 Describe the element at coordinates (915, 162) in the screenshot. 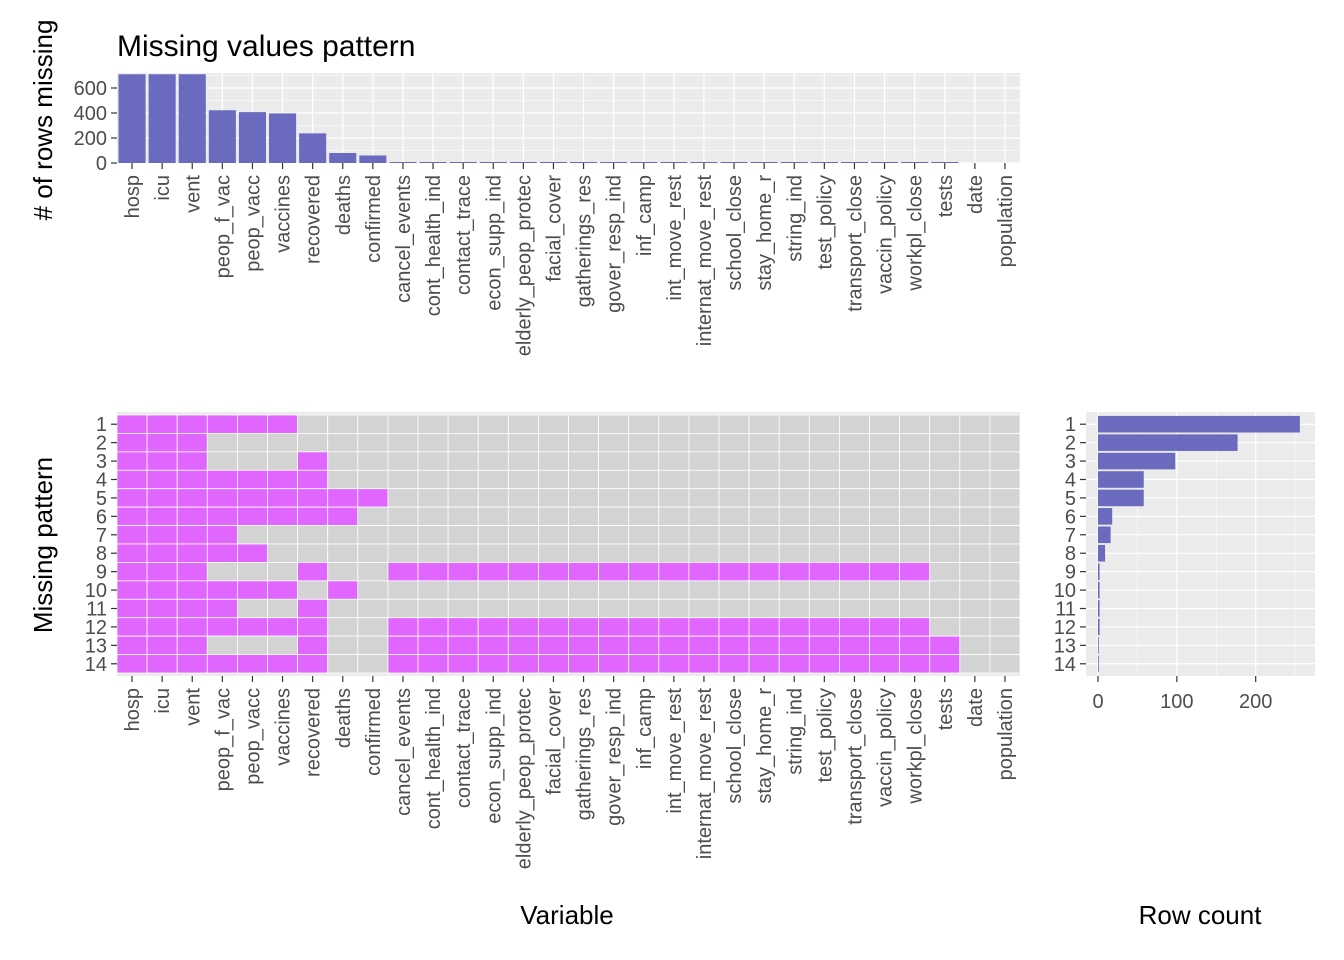

I see `top-bar-workpl_close` at that location.